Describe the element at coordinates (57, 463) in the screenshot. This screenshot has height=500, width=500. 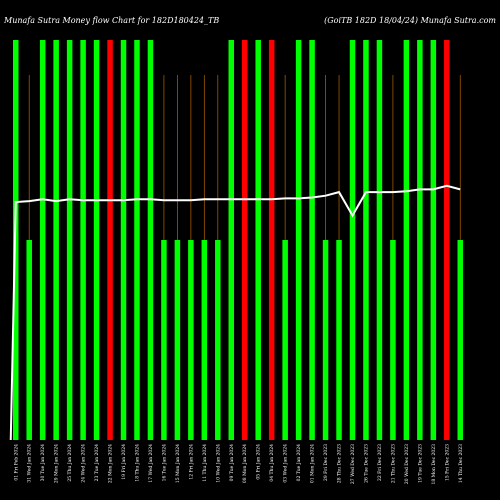
I see `x-tick-label: 29 Mon Jan 2024` at that location.